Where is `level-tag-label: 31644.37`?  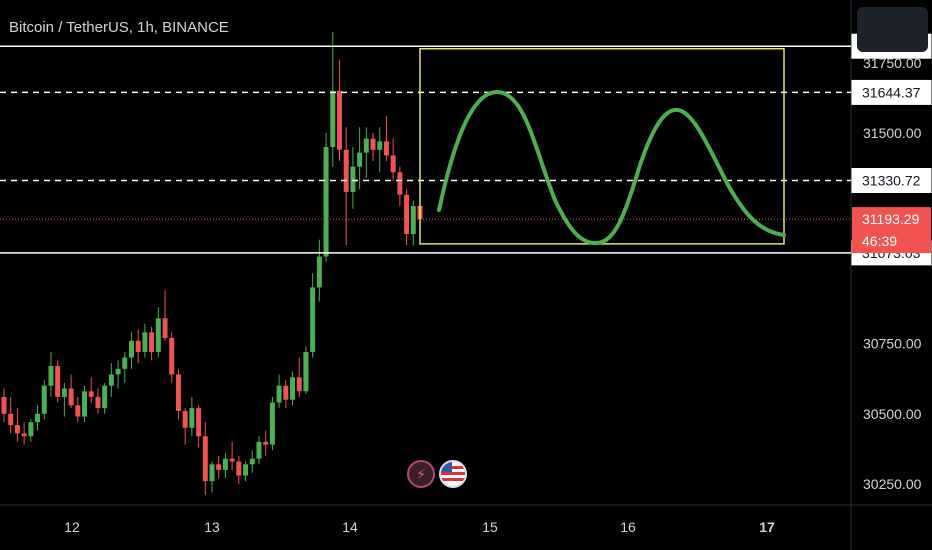 level-tag-label: 31644.37 is located at coordinates (891, 92).